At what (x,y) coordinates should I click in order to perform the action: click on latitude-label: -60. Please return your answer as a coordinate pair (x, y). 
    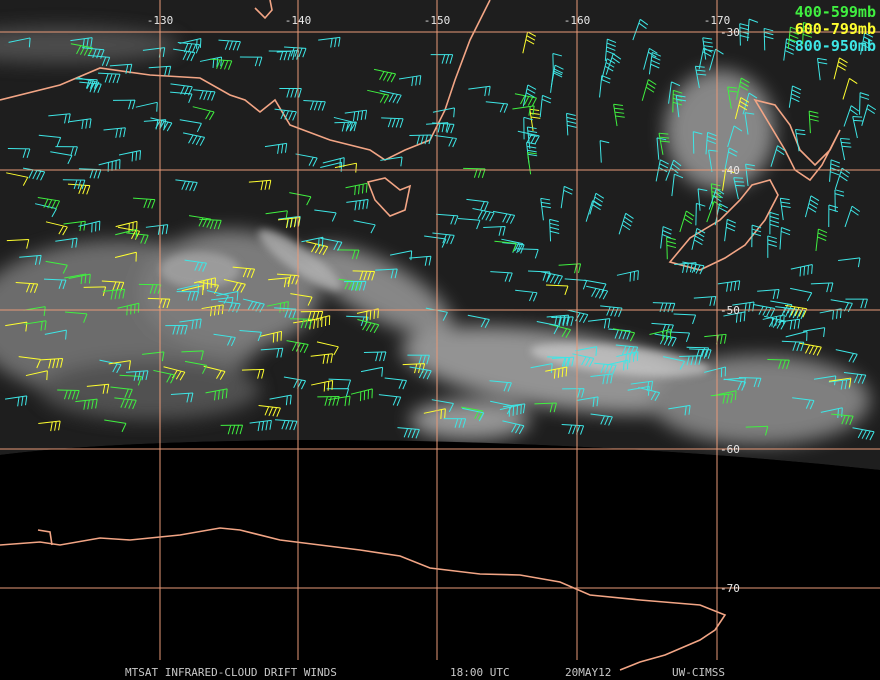
    Looking at the image, I should click on (730, 449).